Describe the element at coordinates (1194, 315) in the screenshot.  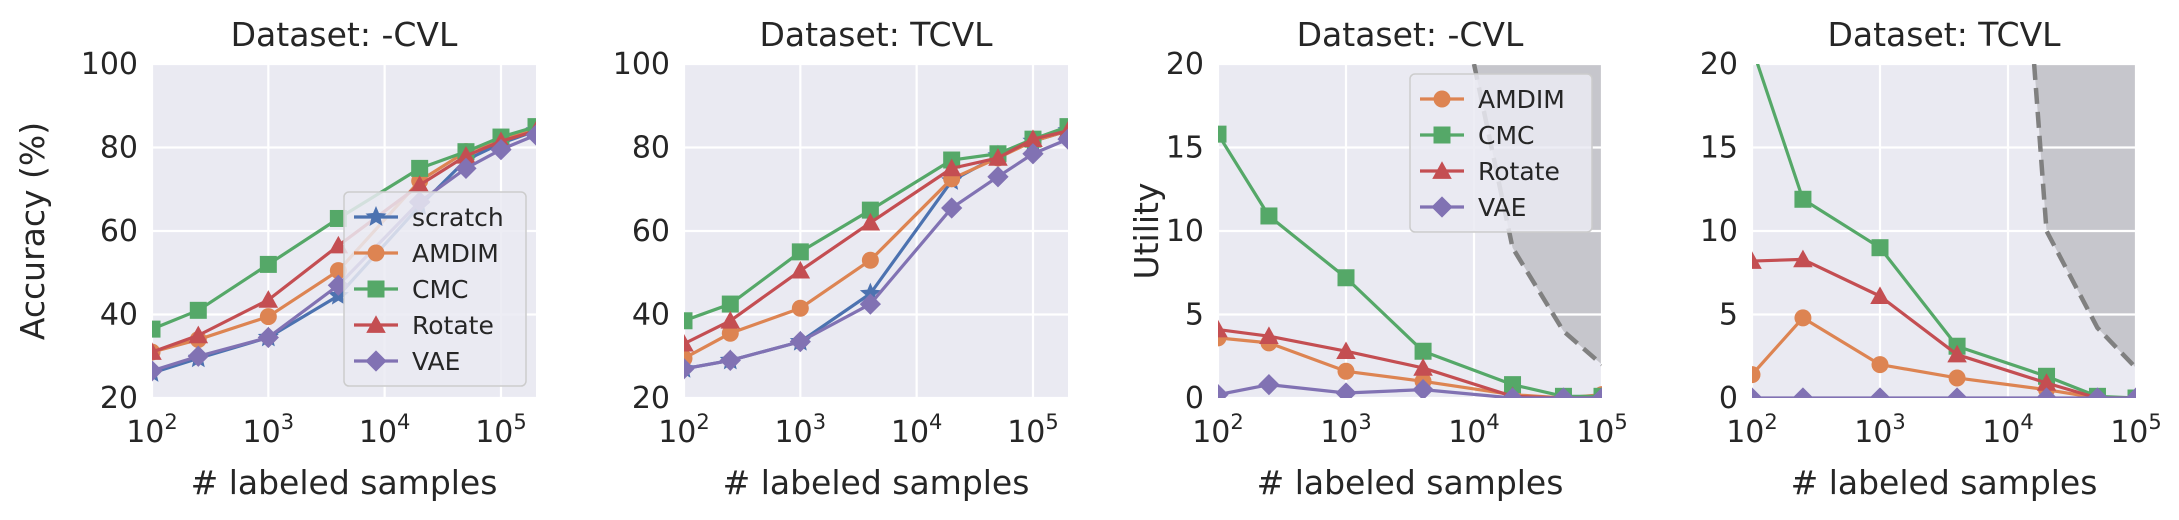
I see `y-tick-label: 5` at that location.